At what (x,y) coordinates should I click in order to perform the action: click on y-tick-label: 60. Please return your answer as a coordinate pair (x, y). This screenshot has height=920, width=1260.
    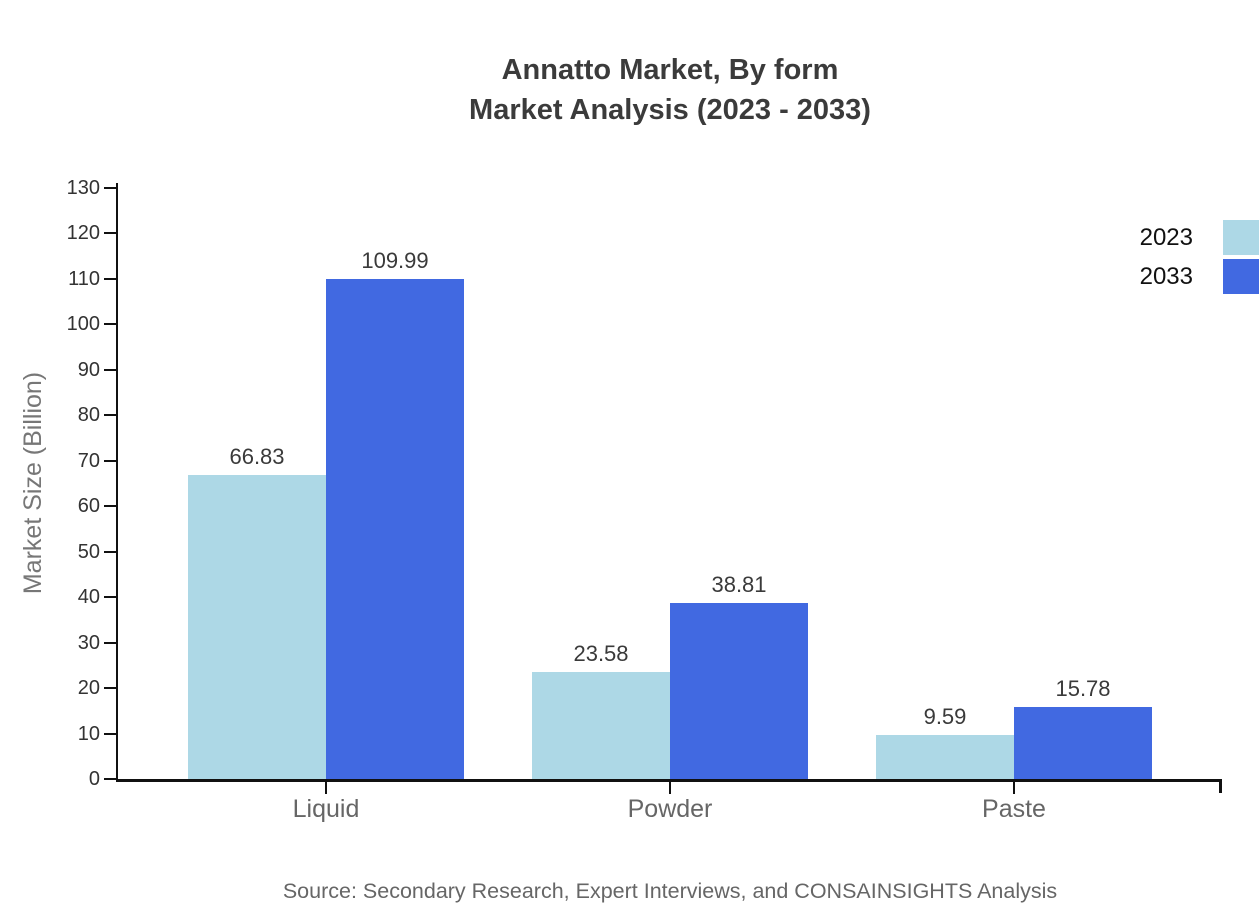
    Looking at the image, I should click on (88, 506).